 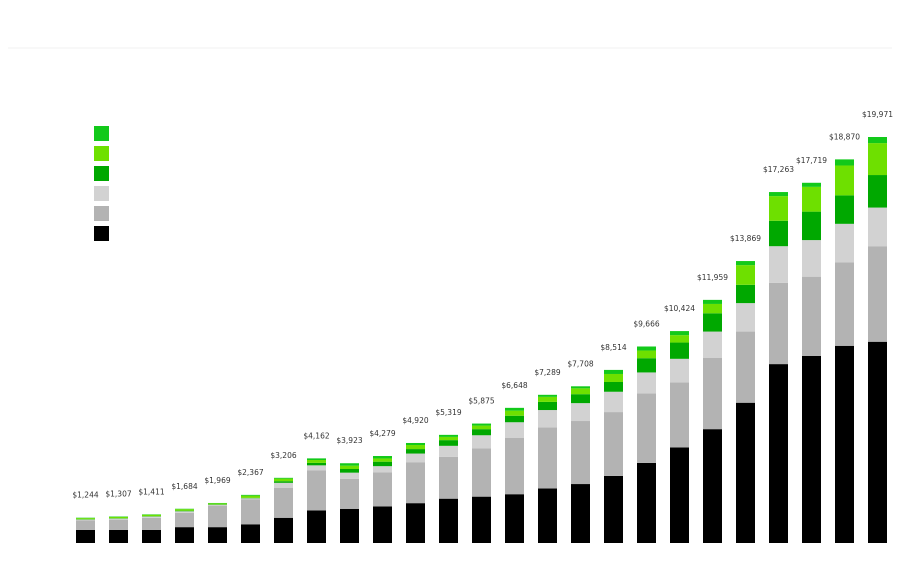 I want to click on total-label: $7,708, so click(x=580, y=363).